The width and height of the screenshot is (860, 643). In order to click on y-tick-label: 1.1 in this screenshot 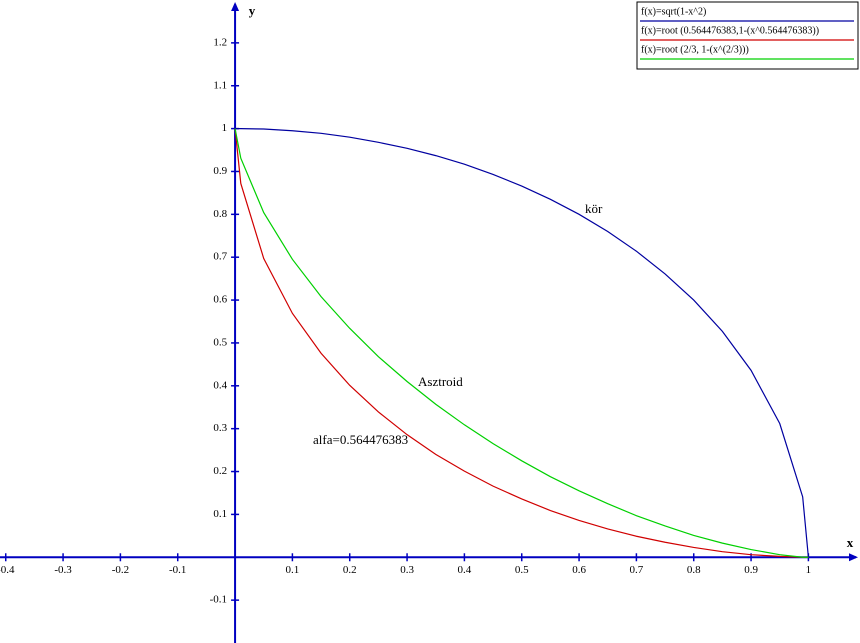, I will do `click(220, 85)`.